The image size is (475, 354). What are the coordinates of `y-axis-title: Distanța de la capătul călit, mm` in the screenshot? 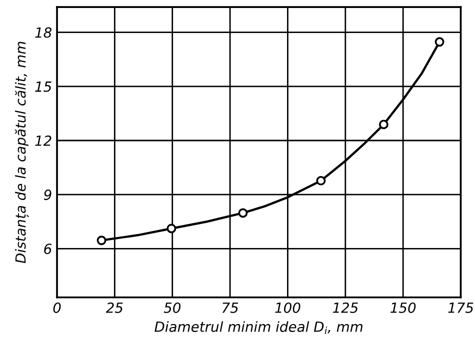 It's located at (21, 153).